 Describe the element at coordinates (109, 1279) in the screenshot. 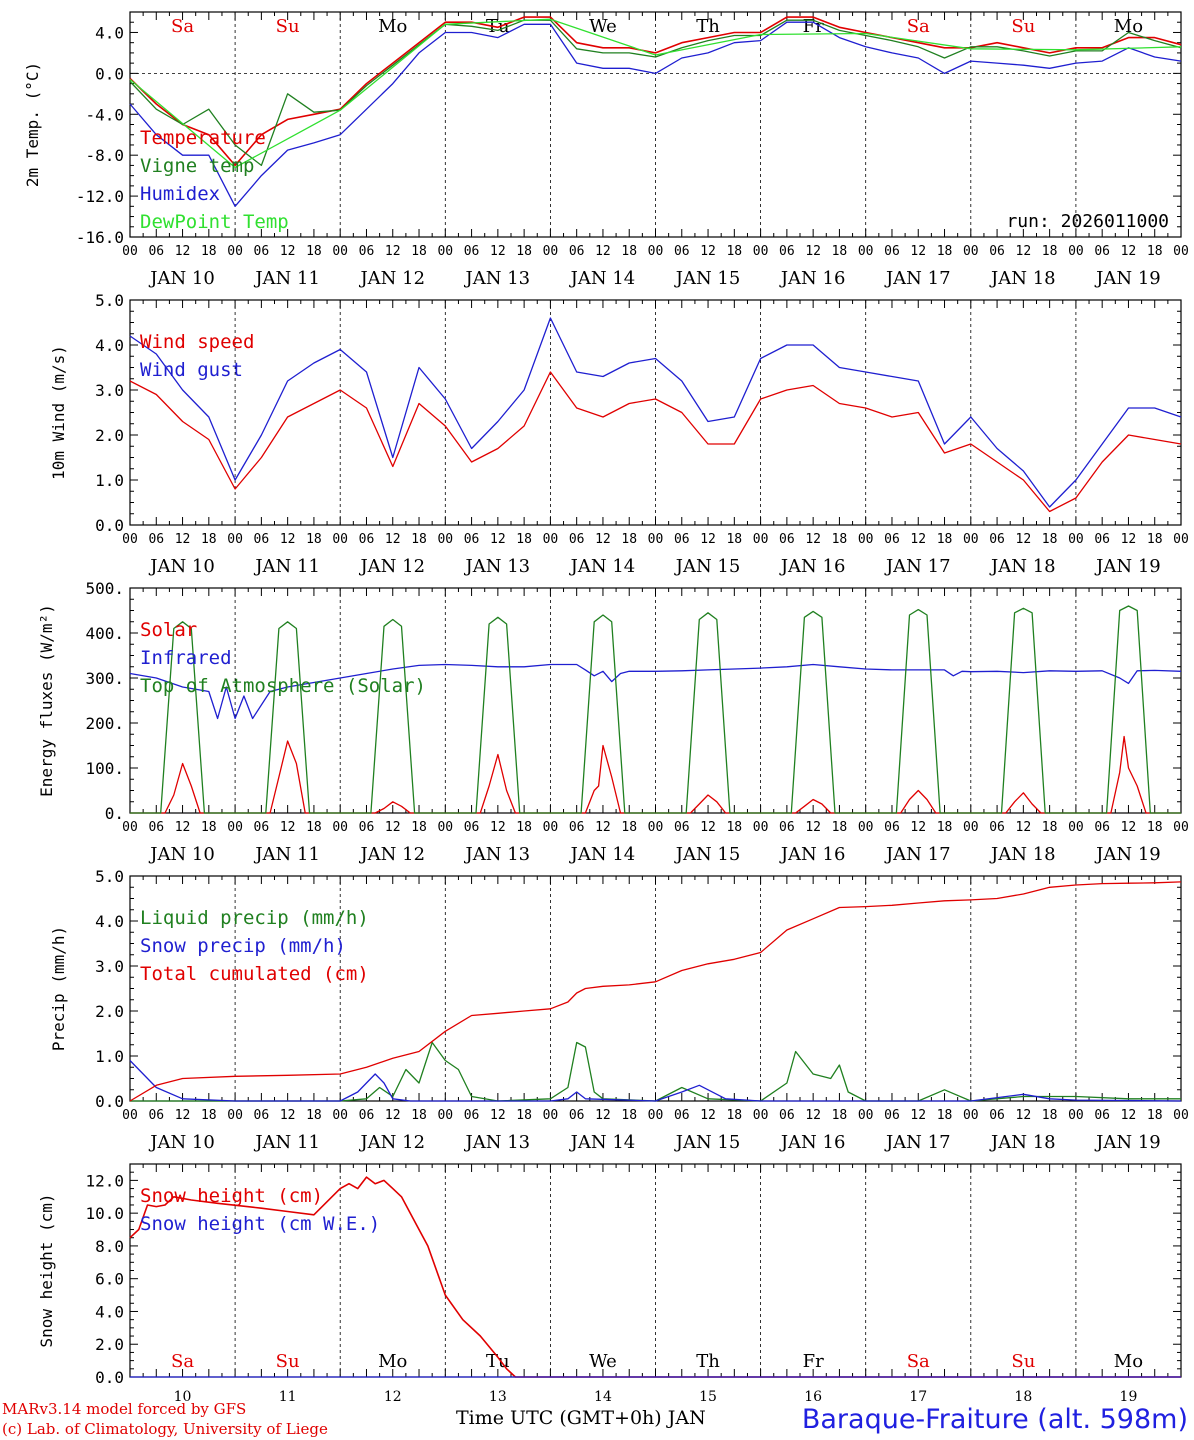

I see `y-tick-label: 6.0` at that location.